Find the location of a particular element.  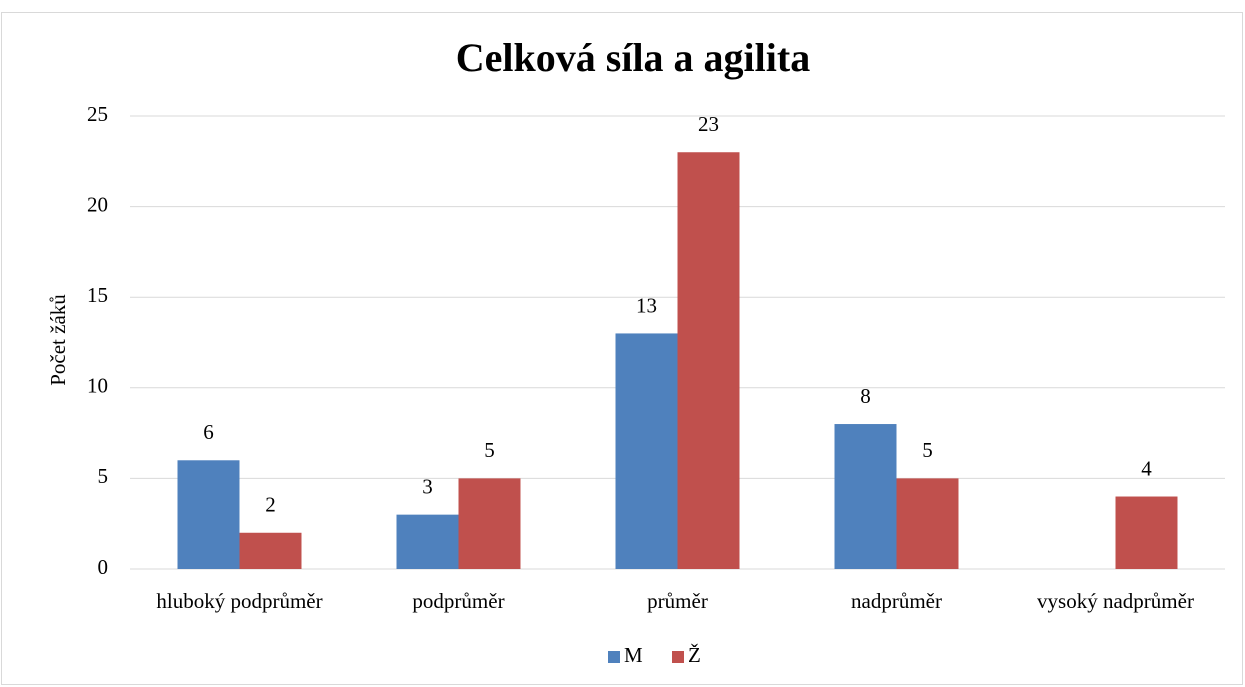

data-label: 8 is located at coordinates (865, 396).